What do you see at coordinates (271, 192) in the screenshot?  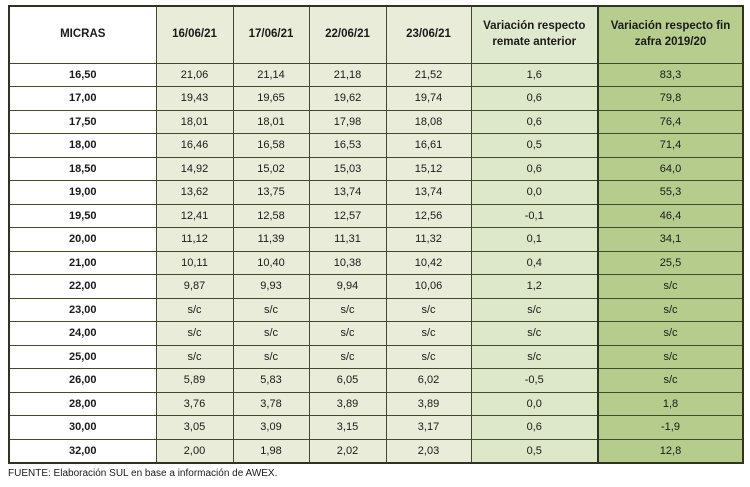 I see `table-cell: 13,75` at bounding box center [271, 192].